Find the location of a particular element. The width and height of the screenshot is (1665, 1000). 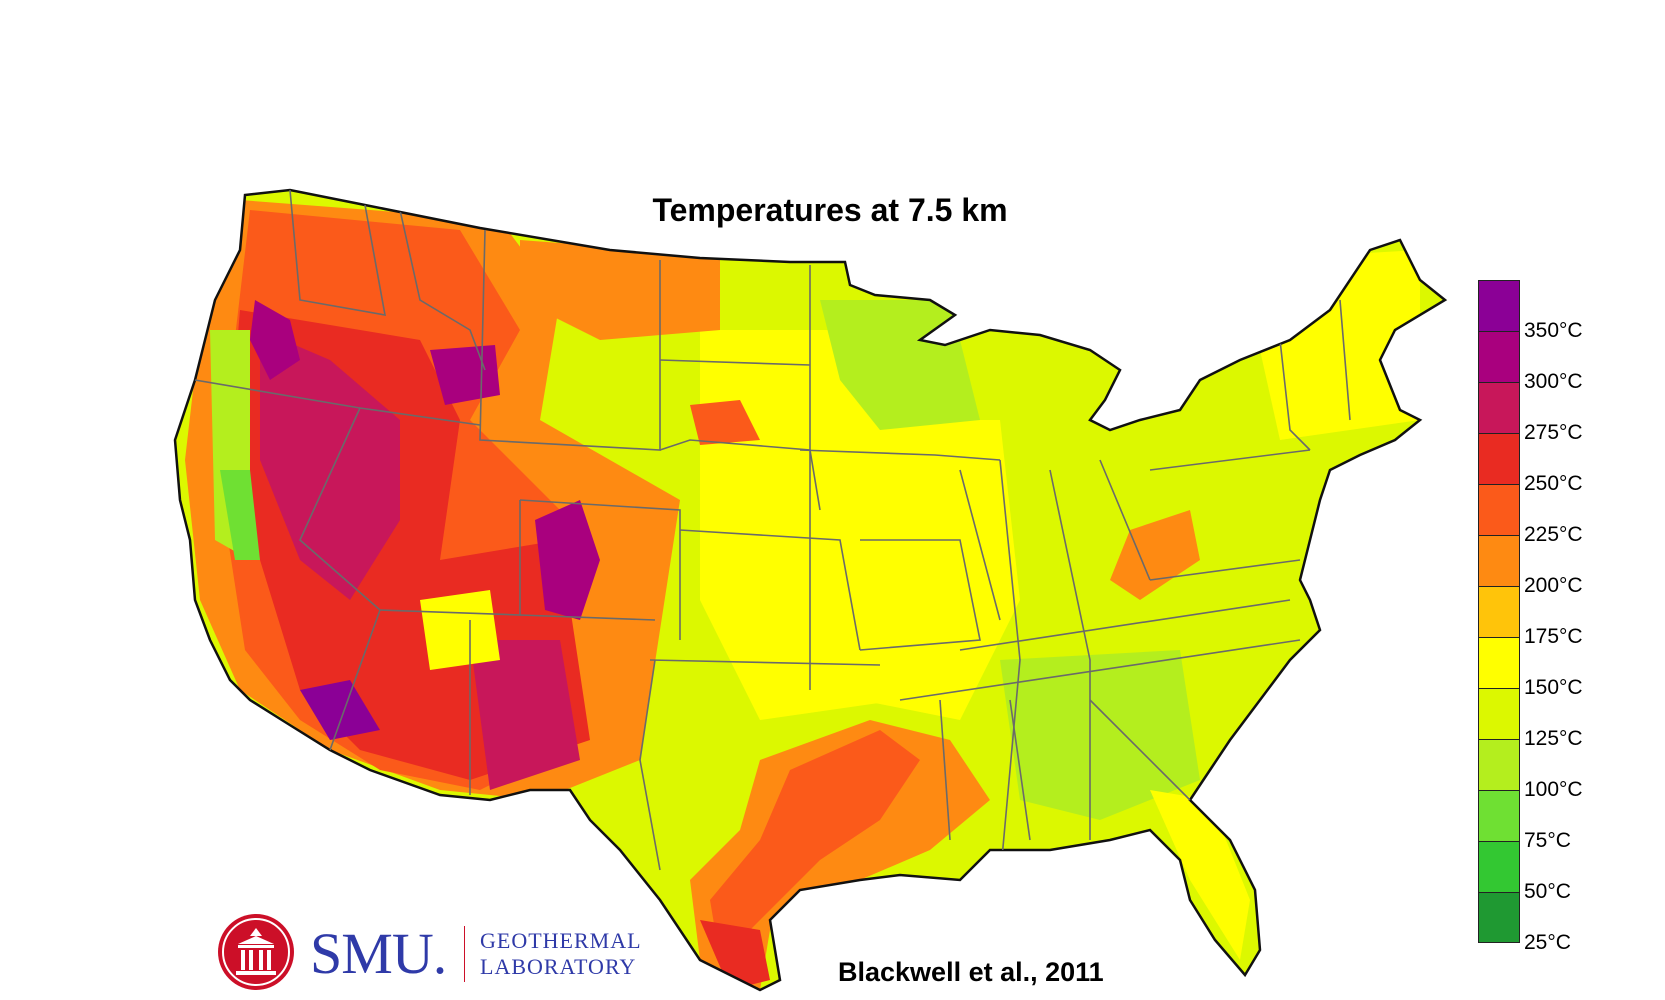

zone-appalachian-orange is located at coordinates (1155, 555).